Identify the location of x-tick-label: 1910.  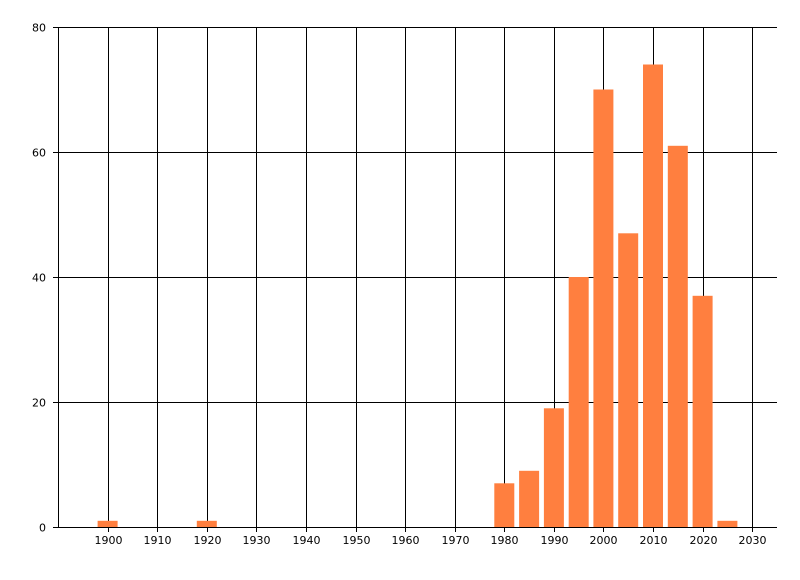
(158, 540).